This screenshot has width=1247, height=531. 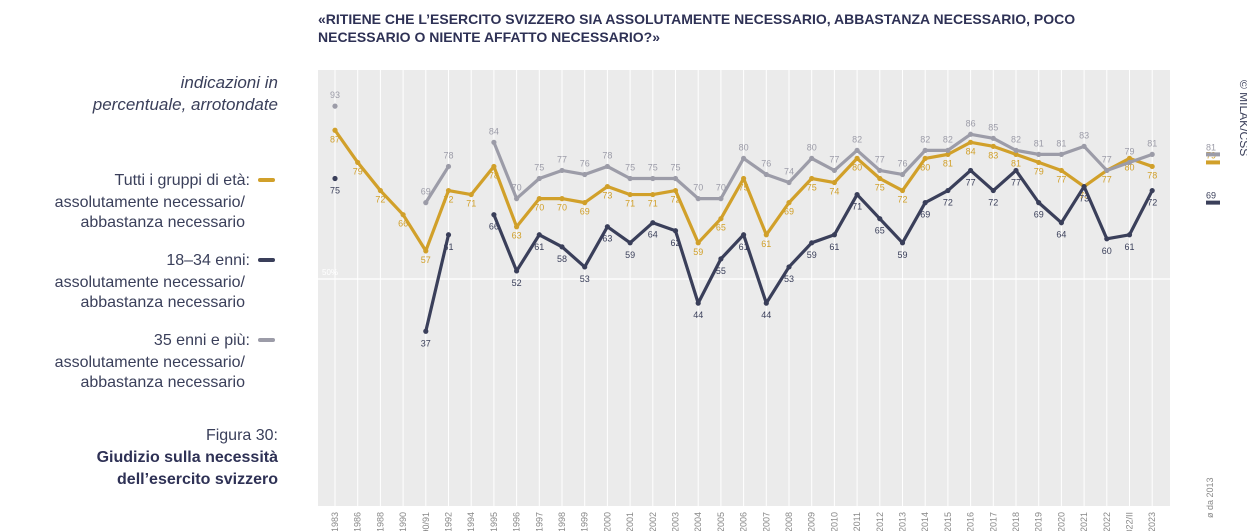 I want to click on series-line, so click(x=788, y=168).